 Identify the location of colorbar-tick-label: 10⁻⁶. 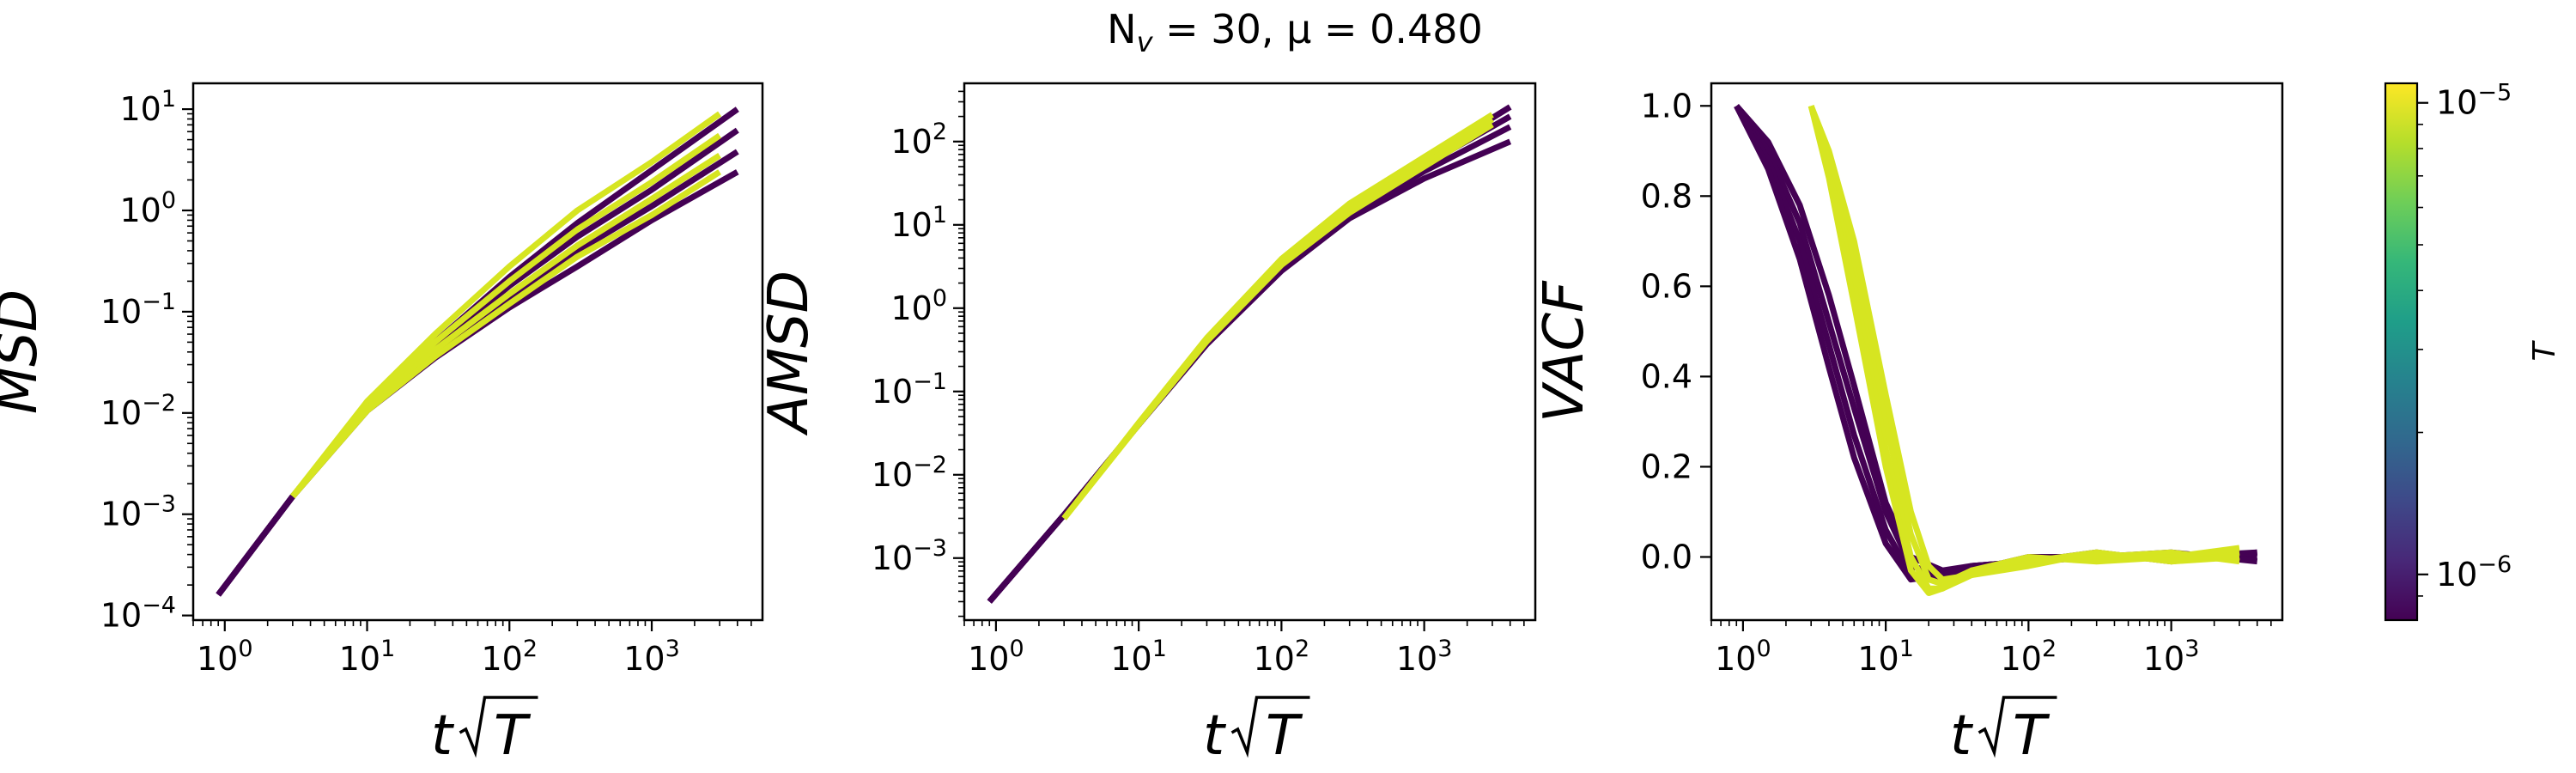
(2474, 572).